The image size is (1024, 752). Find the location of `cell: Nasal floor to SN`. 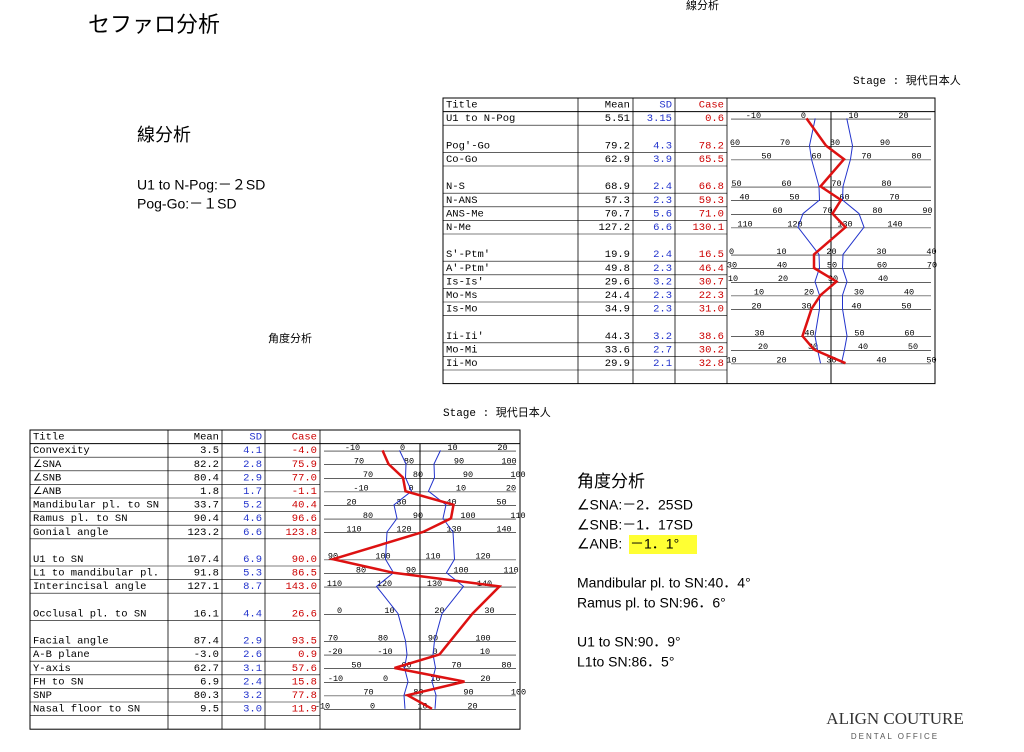

cell: Nasal floor to SN is located at coordinates (86, 710).